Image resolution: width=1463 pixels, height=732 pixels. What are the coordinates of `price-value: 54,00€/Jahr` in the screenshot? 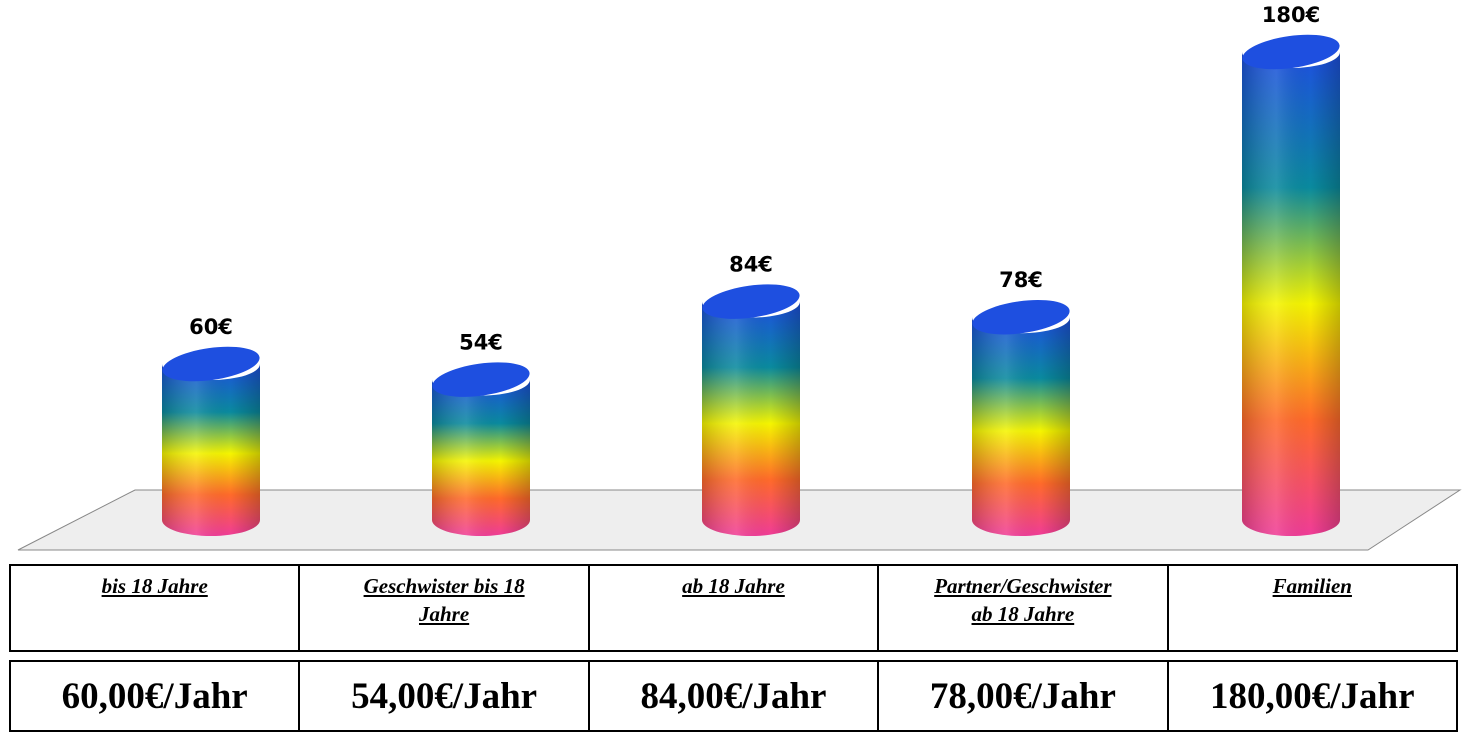 It's located at (444, 696).